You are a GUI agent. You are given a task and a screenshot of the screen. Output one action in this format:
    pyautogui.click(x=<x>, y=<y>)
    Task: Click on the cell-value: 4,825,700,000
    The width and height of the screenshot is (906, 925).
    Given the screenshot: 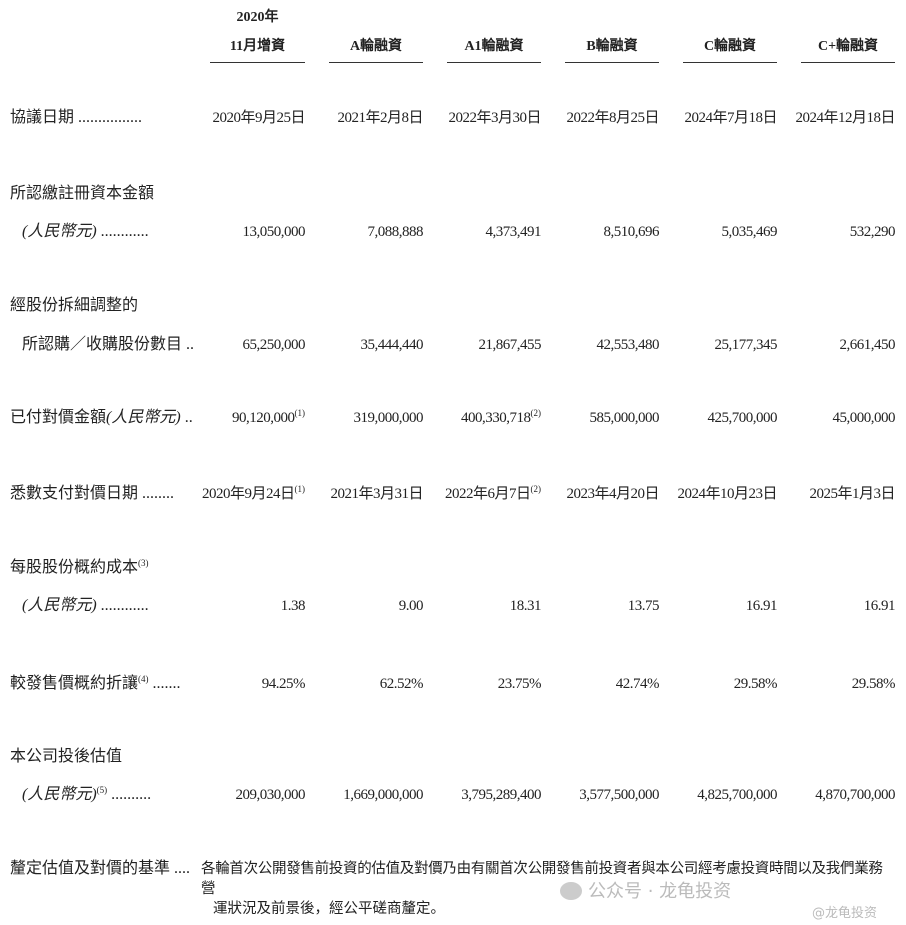 What is the action you would take?
    pyautogui.click(x=737, y=795)
    